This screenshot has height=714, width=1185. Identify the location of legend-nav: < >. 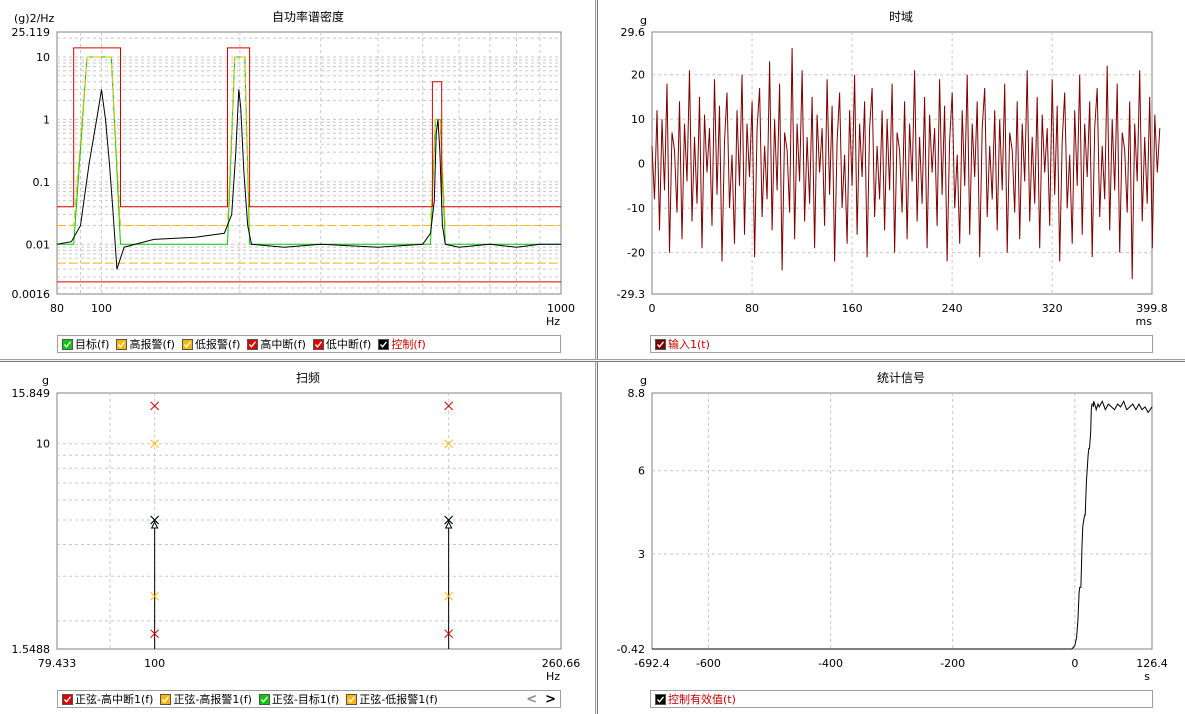
(537, 699).